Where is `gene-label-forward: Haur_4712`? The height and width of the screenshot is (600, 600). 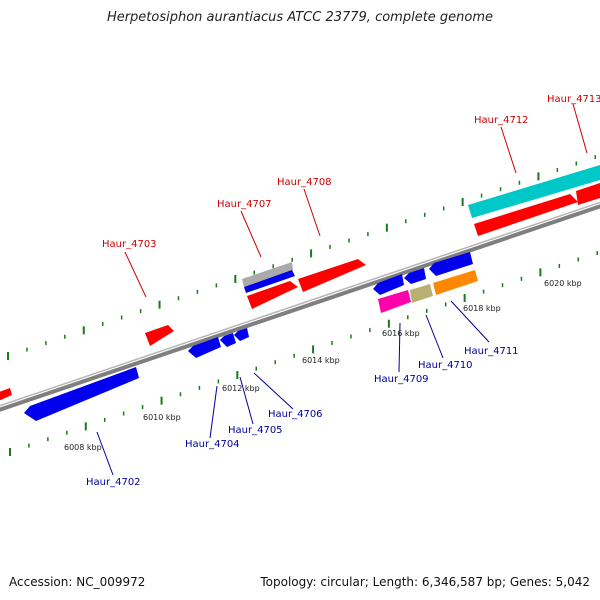 gene-label-forward: Haur_4712 is located at coordinates (501, 120).